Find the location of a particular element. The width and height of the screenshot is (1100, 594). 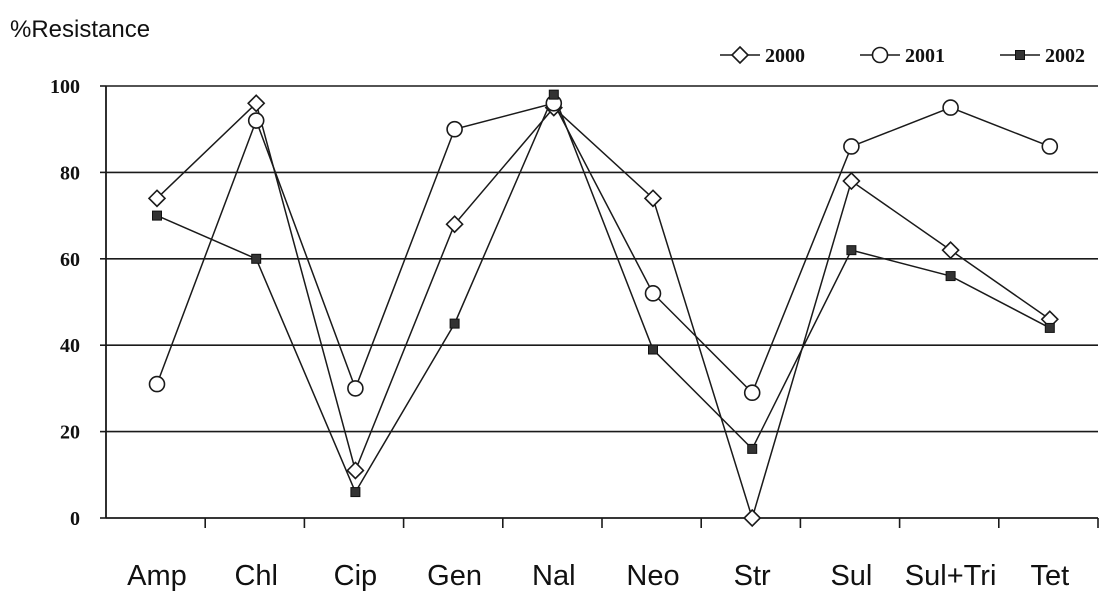

y-tick-label-0: 0 is located at coordinates (75, 519).